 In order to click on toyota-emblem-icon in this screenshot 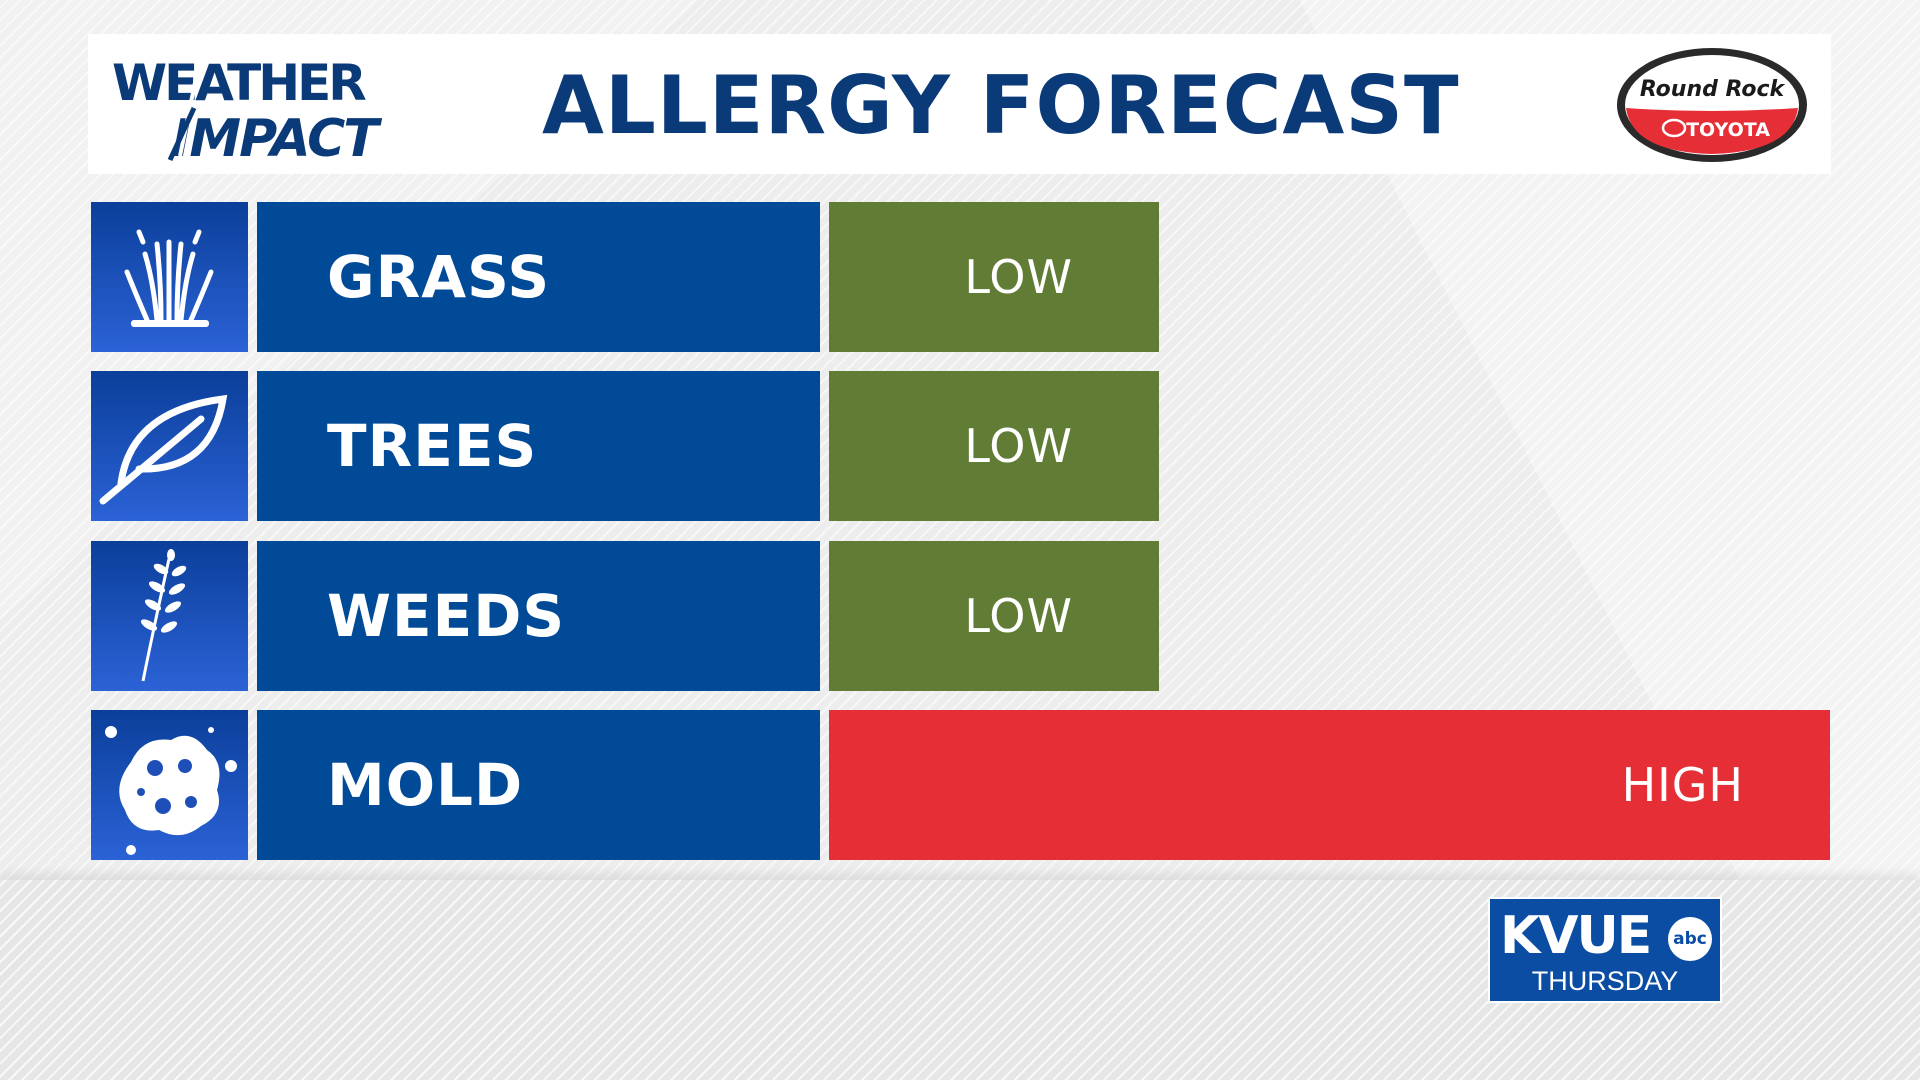, I will do `click(1674, 128)`.